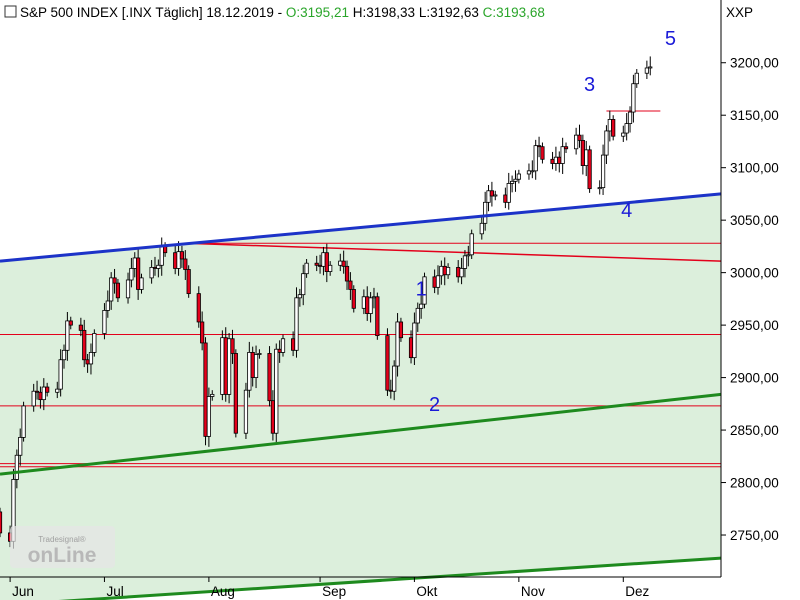 The width and height of the screenshot is (800, 600). What do you see at coordinates (426, 591) in the screenshot?
I see `x-tick-label: Okt` at bounding box center [426, 591].